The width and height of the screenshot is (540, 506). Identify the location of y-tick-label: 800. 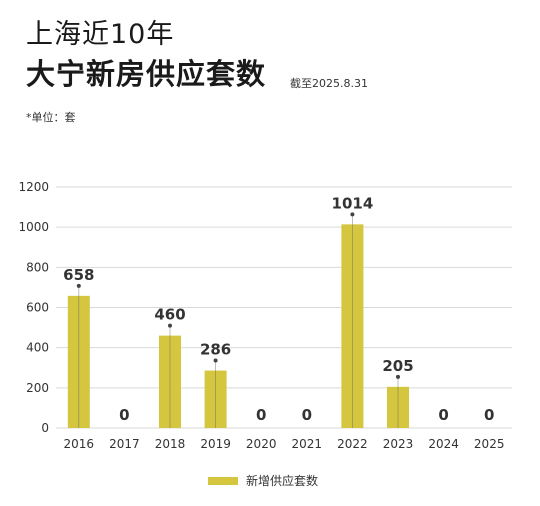
(37, 267).